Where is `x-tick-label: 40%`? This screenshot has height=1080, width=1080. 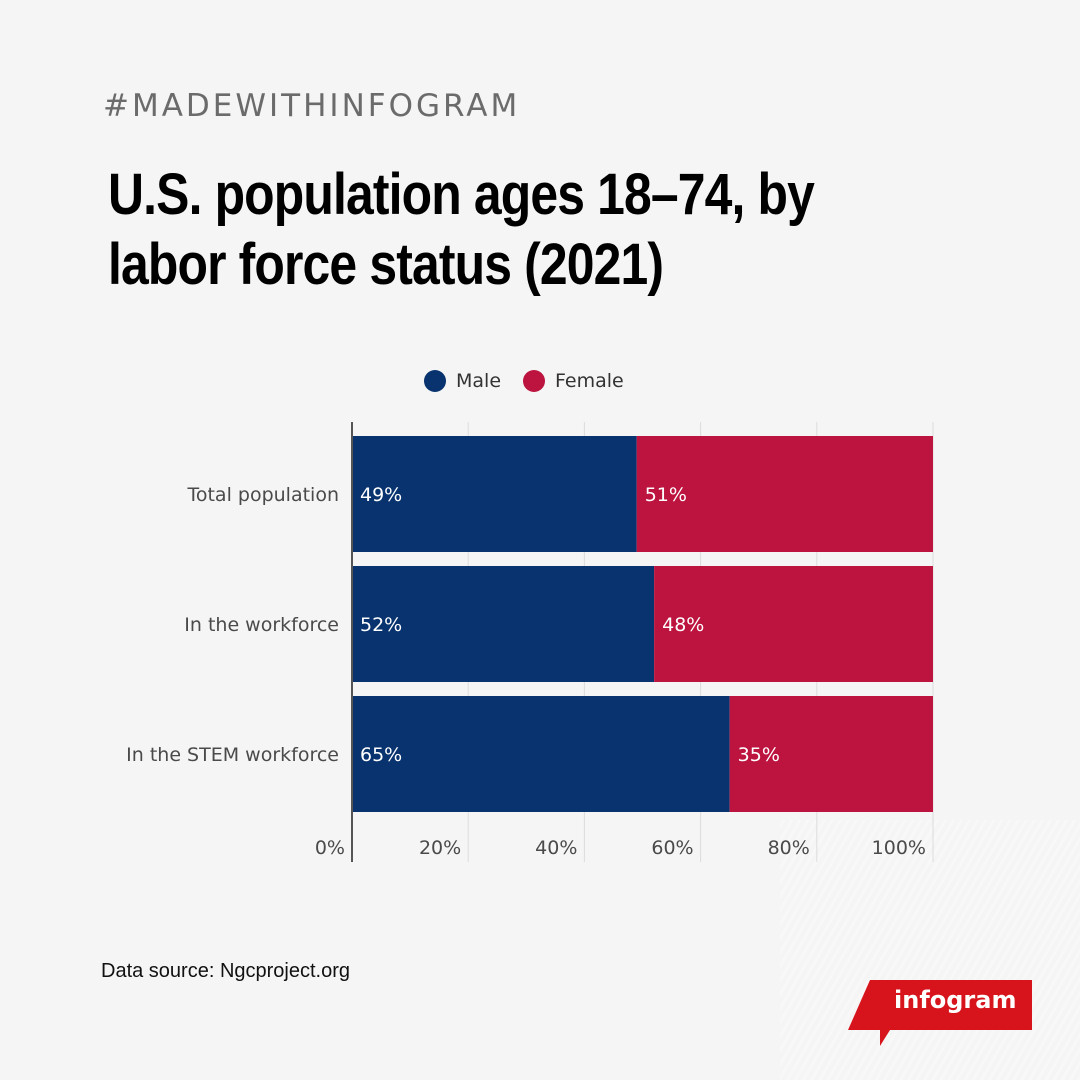 x-tick-label: 40% is located at coordinates (556, 848).